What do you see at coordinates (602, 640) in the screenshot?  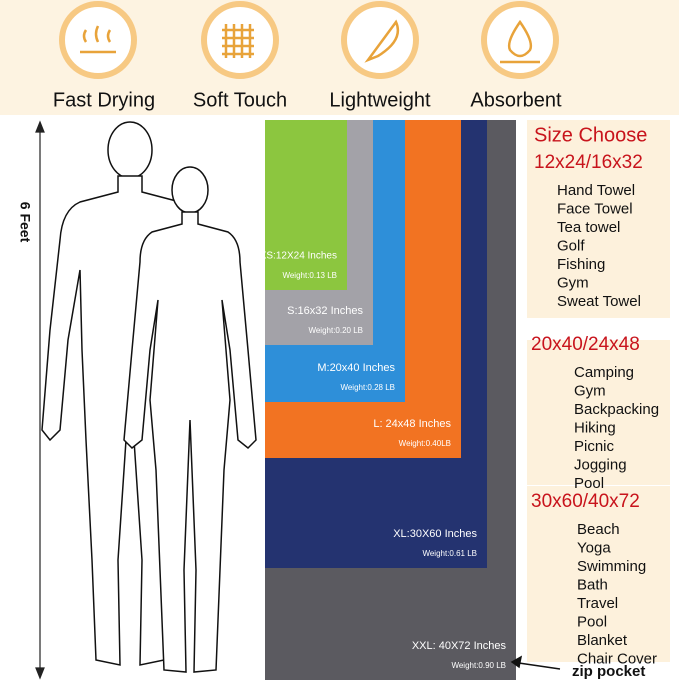 I see `section-item: Blanket` at bounding box center [602, 640].